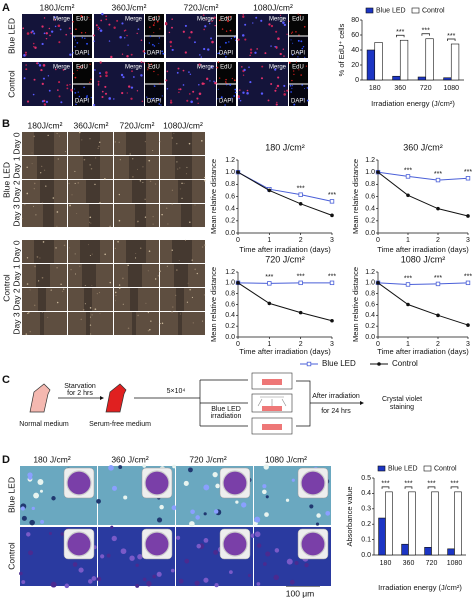 The width and height of the screenshot is (474, 599). What do you see at coordinates (235, 544) in the screenshot?
I see `well` at bounding box center [235, 544].